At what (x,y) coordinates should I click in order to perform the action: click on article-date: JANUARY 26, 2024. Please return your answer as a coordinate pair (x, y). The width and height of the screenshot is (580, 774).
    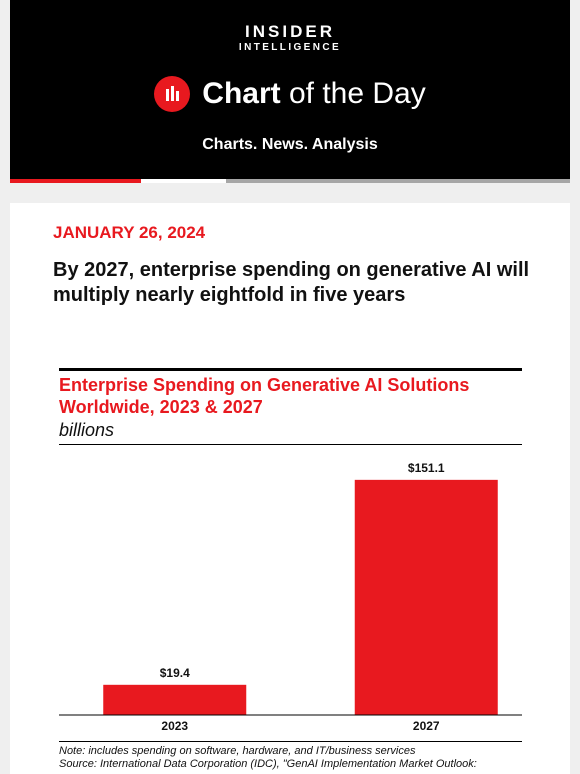
    Looking at the image, I should click on (129, 232).